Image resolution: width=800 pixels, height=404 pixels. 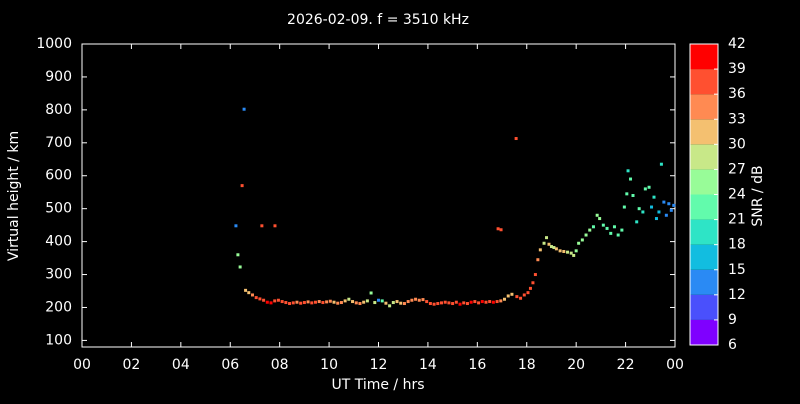 I want to click on colorbar-tick-label: 21, so click(x=737, y=220).